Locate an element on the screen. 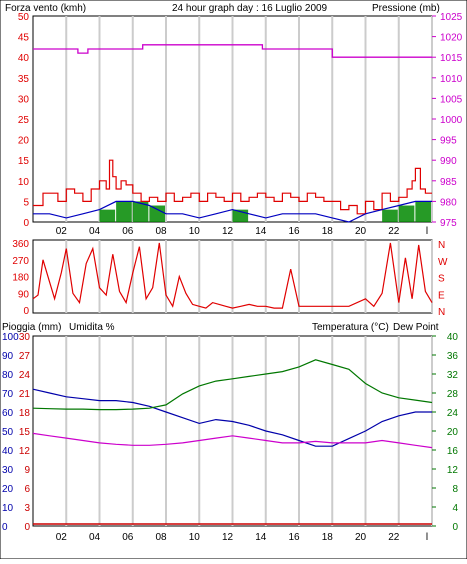 Image resolution: width=467 pixels, height=564 pixels. temp-tick-12: 12 is located at coordinates (453, 470).